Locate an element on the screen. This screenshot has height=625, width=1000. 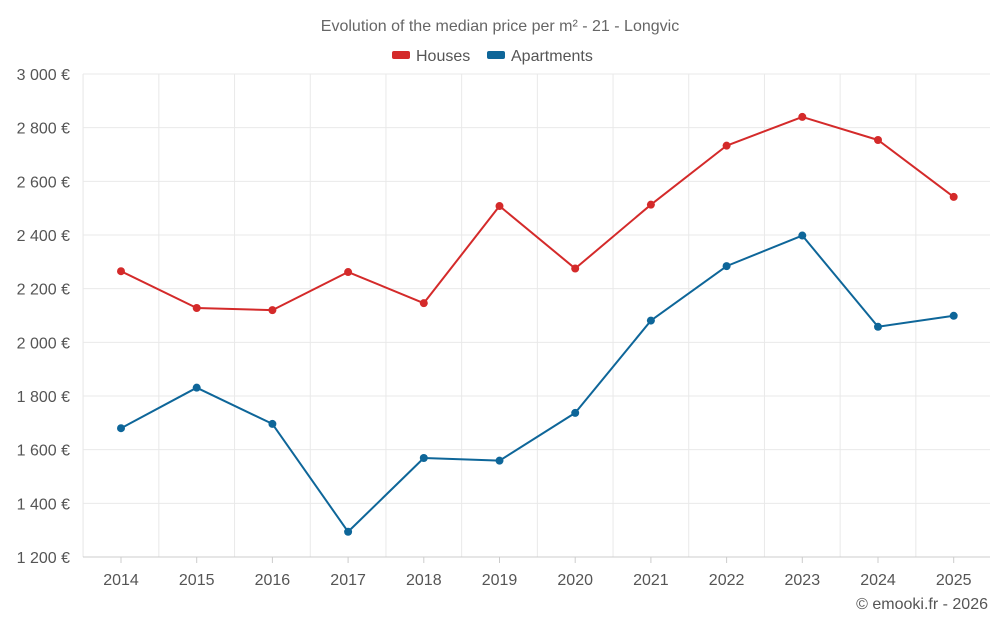
x-tick-label: 2017 is located at coordinates (348, 580).